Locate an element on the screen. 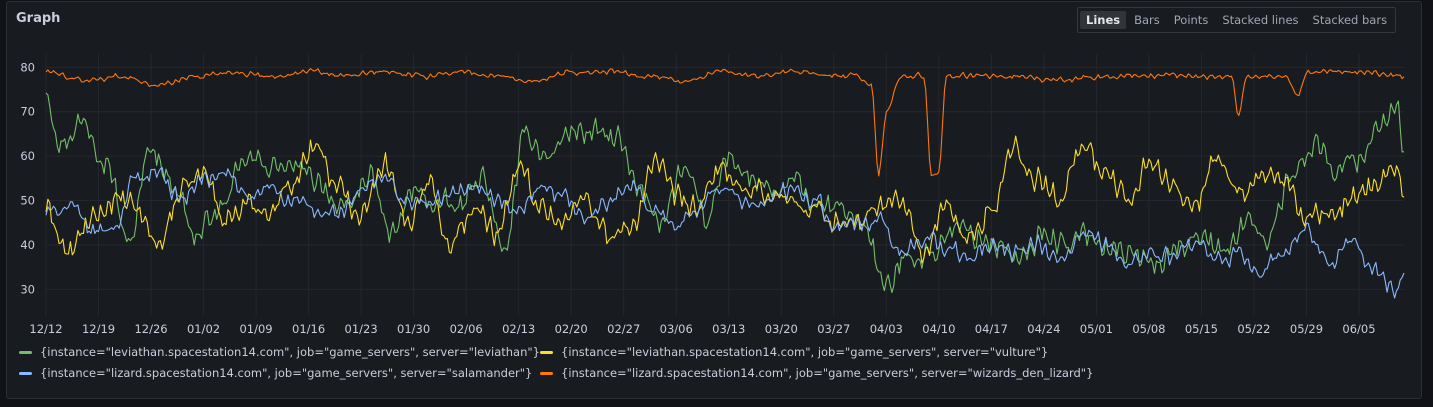 The image size is (1433, 407). x-tick-label: 01/23 is located at coordinates (361, 329).